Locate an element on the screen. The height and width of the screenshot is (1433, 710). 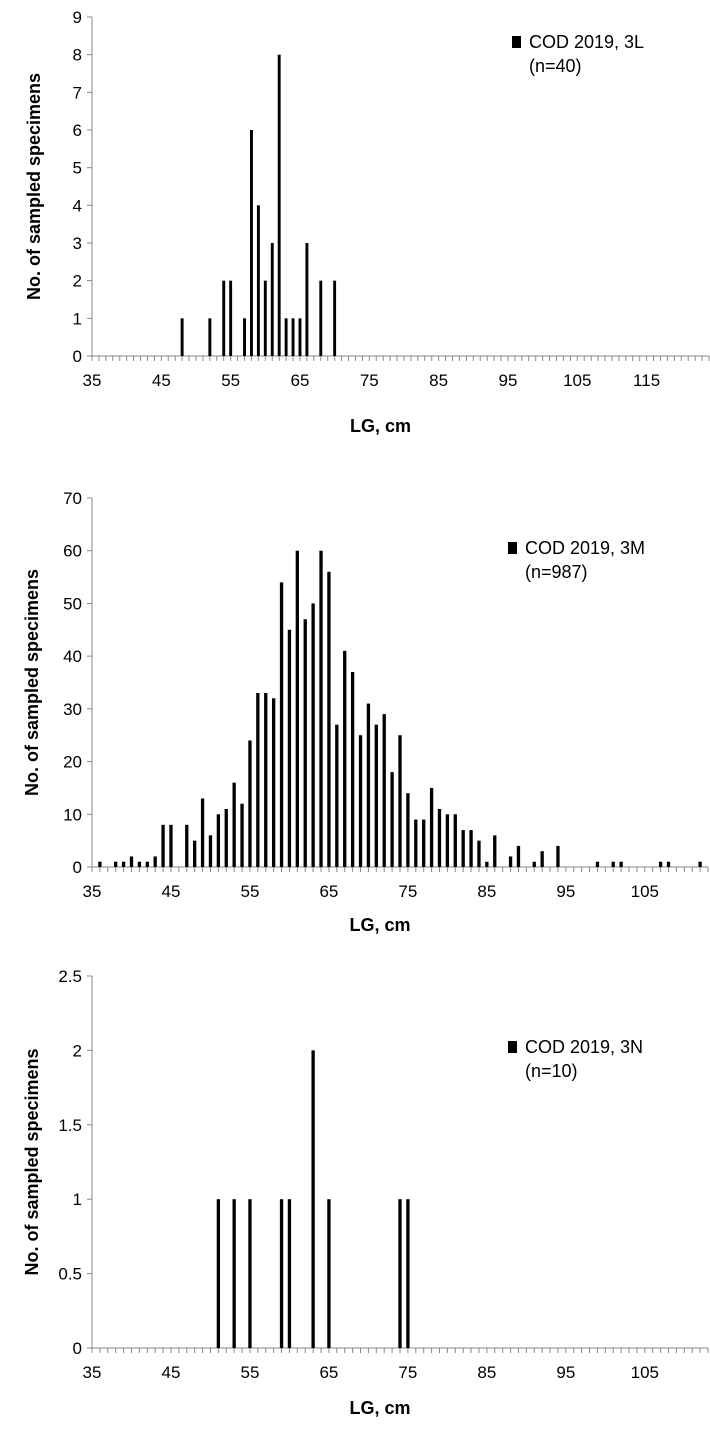
x-tick-label: 55 is located at coordinates (249, 1372).